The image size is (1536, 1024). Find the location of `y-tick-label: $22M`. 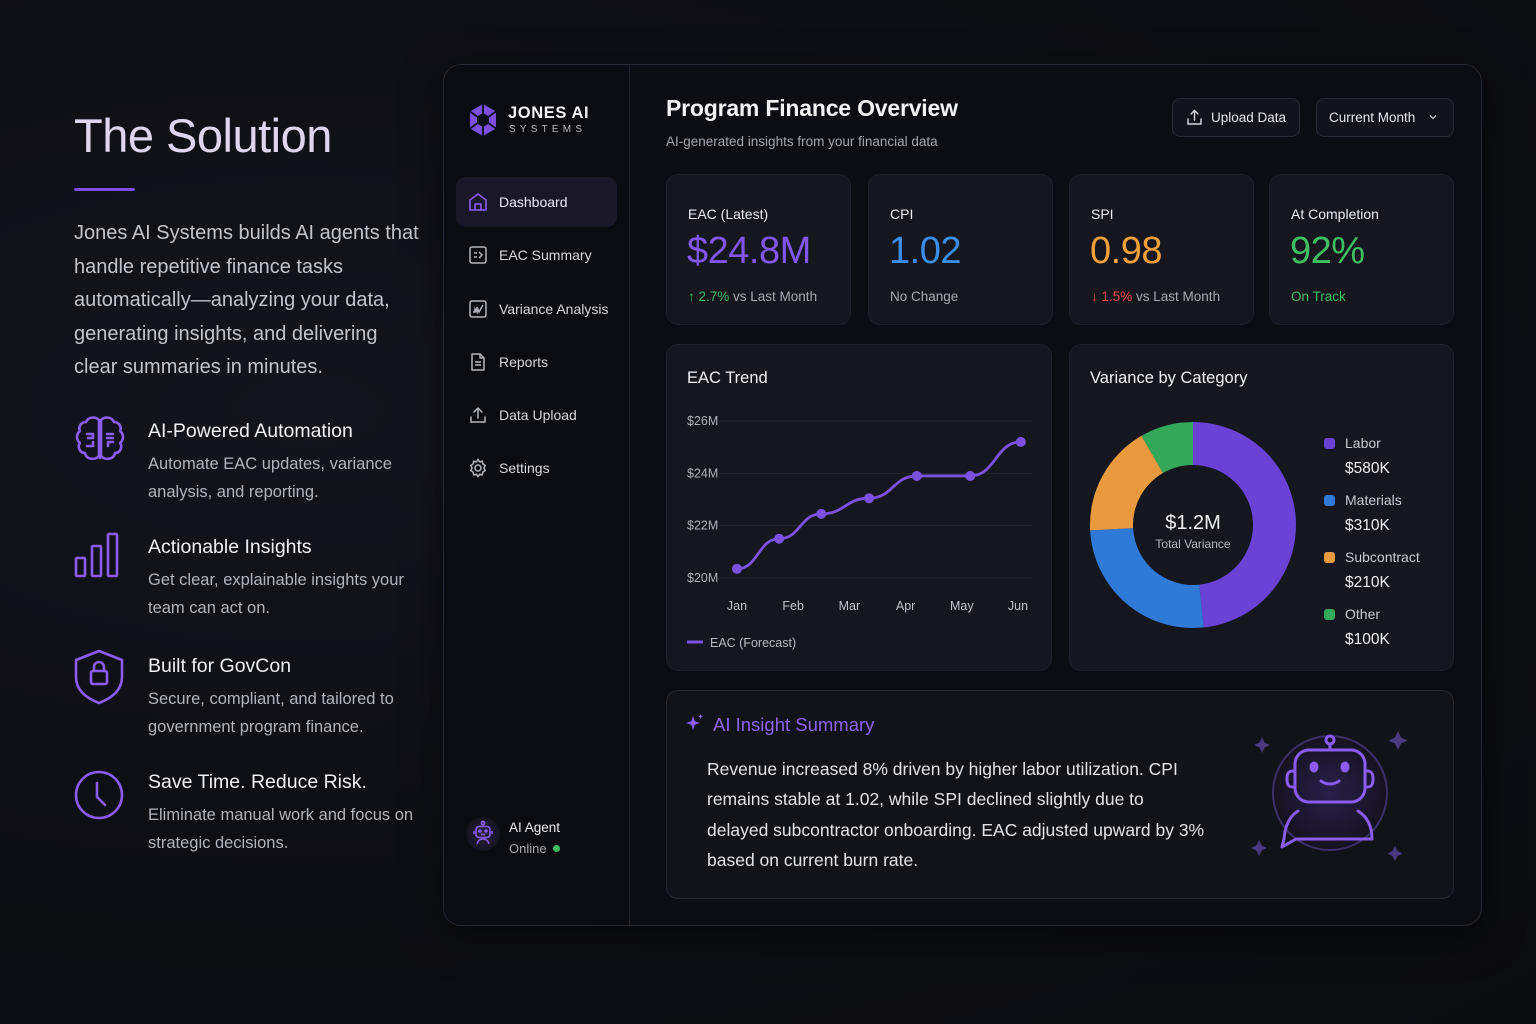

y-tick-label: $22M is located at coordinates (702, 526).